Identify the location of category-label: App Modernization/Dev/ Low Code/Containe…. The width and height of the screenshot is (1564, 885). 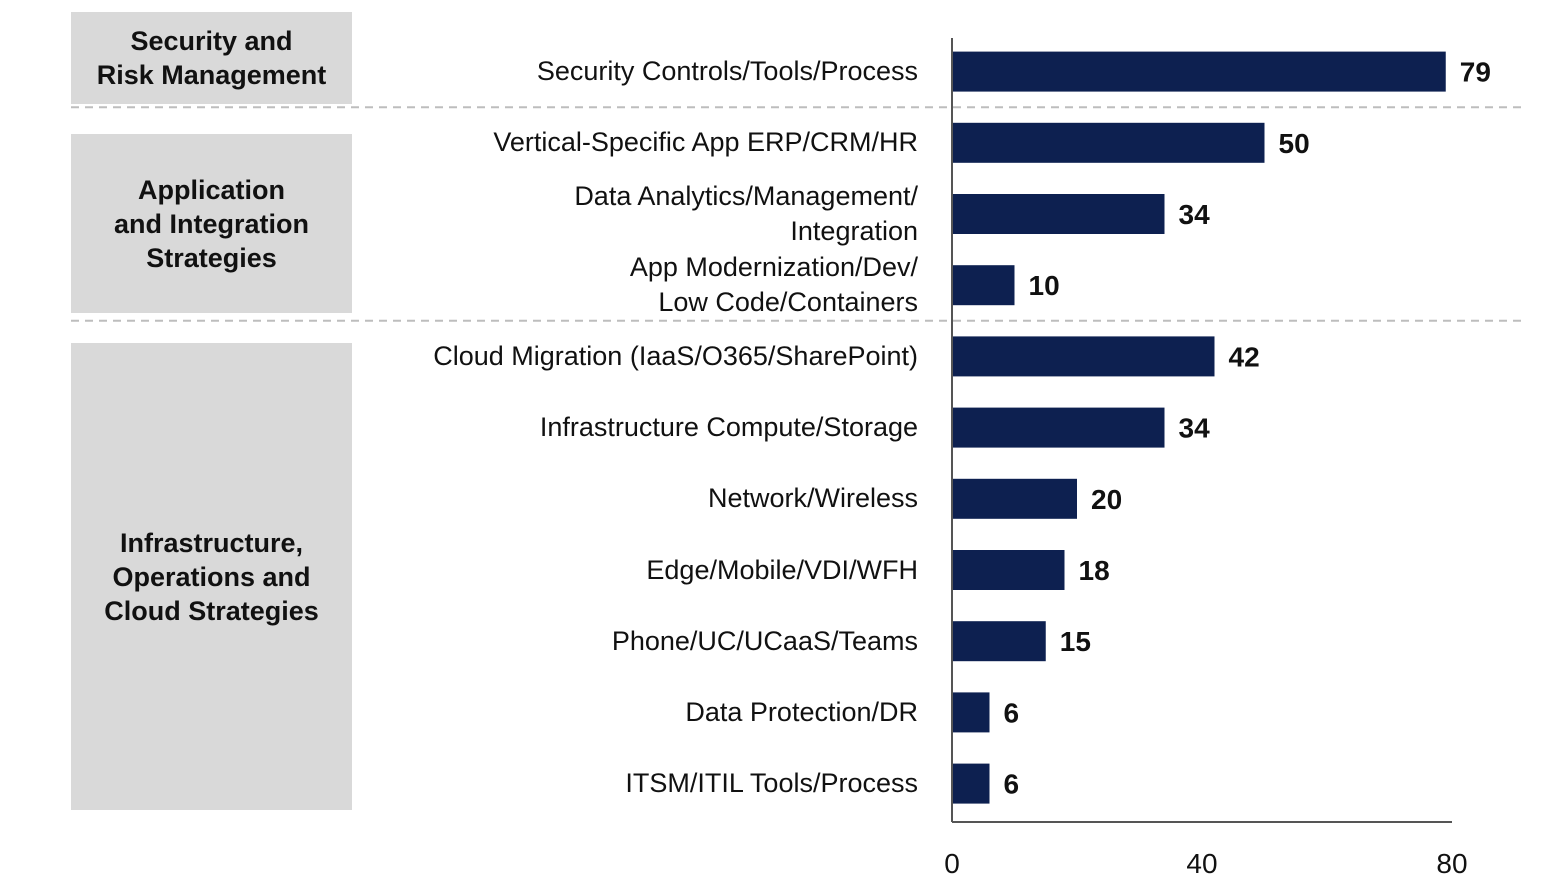
(773, 285).